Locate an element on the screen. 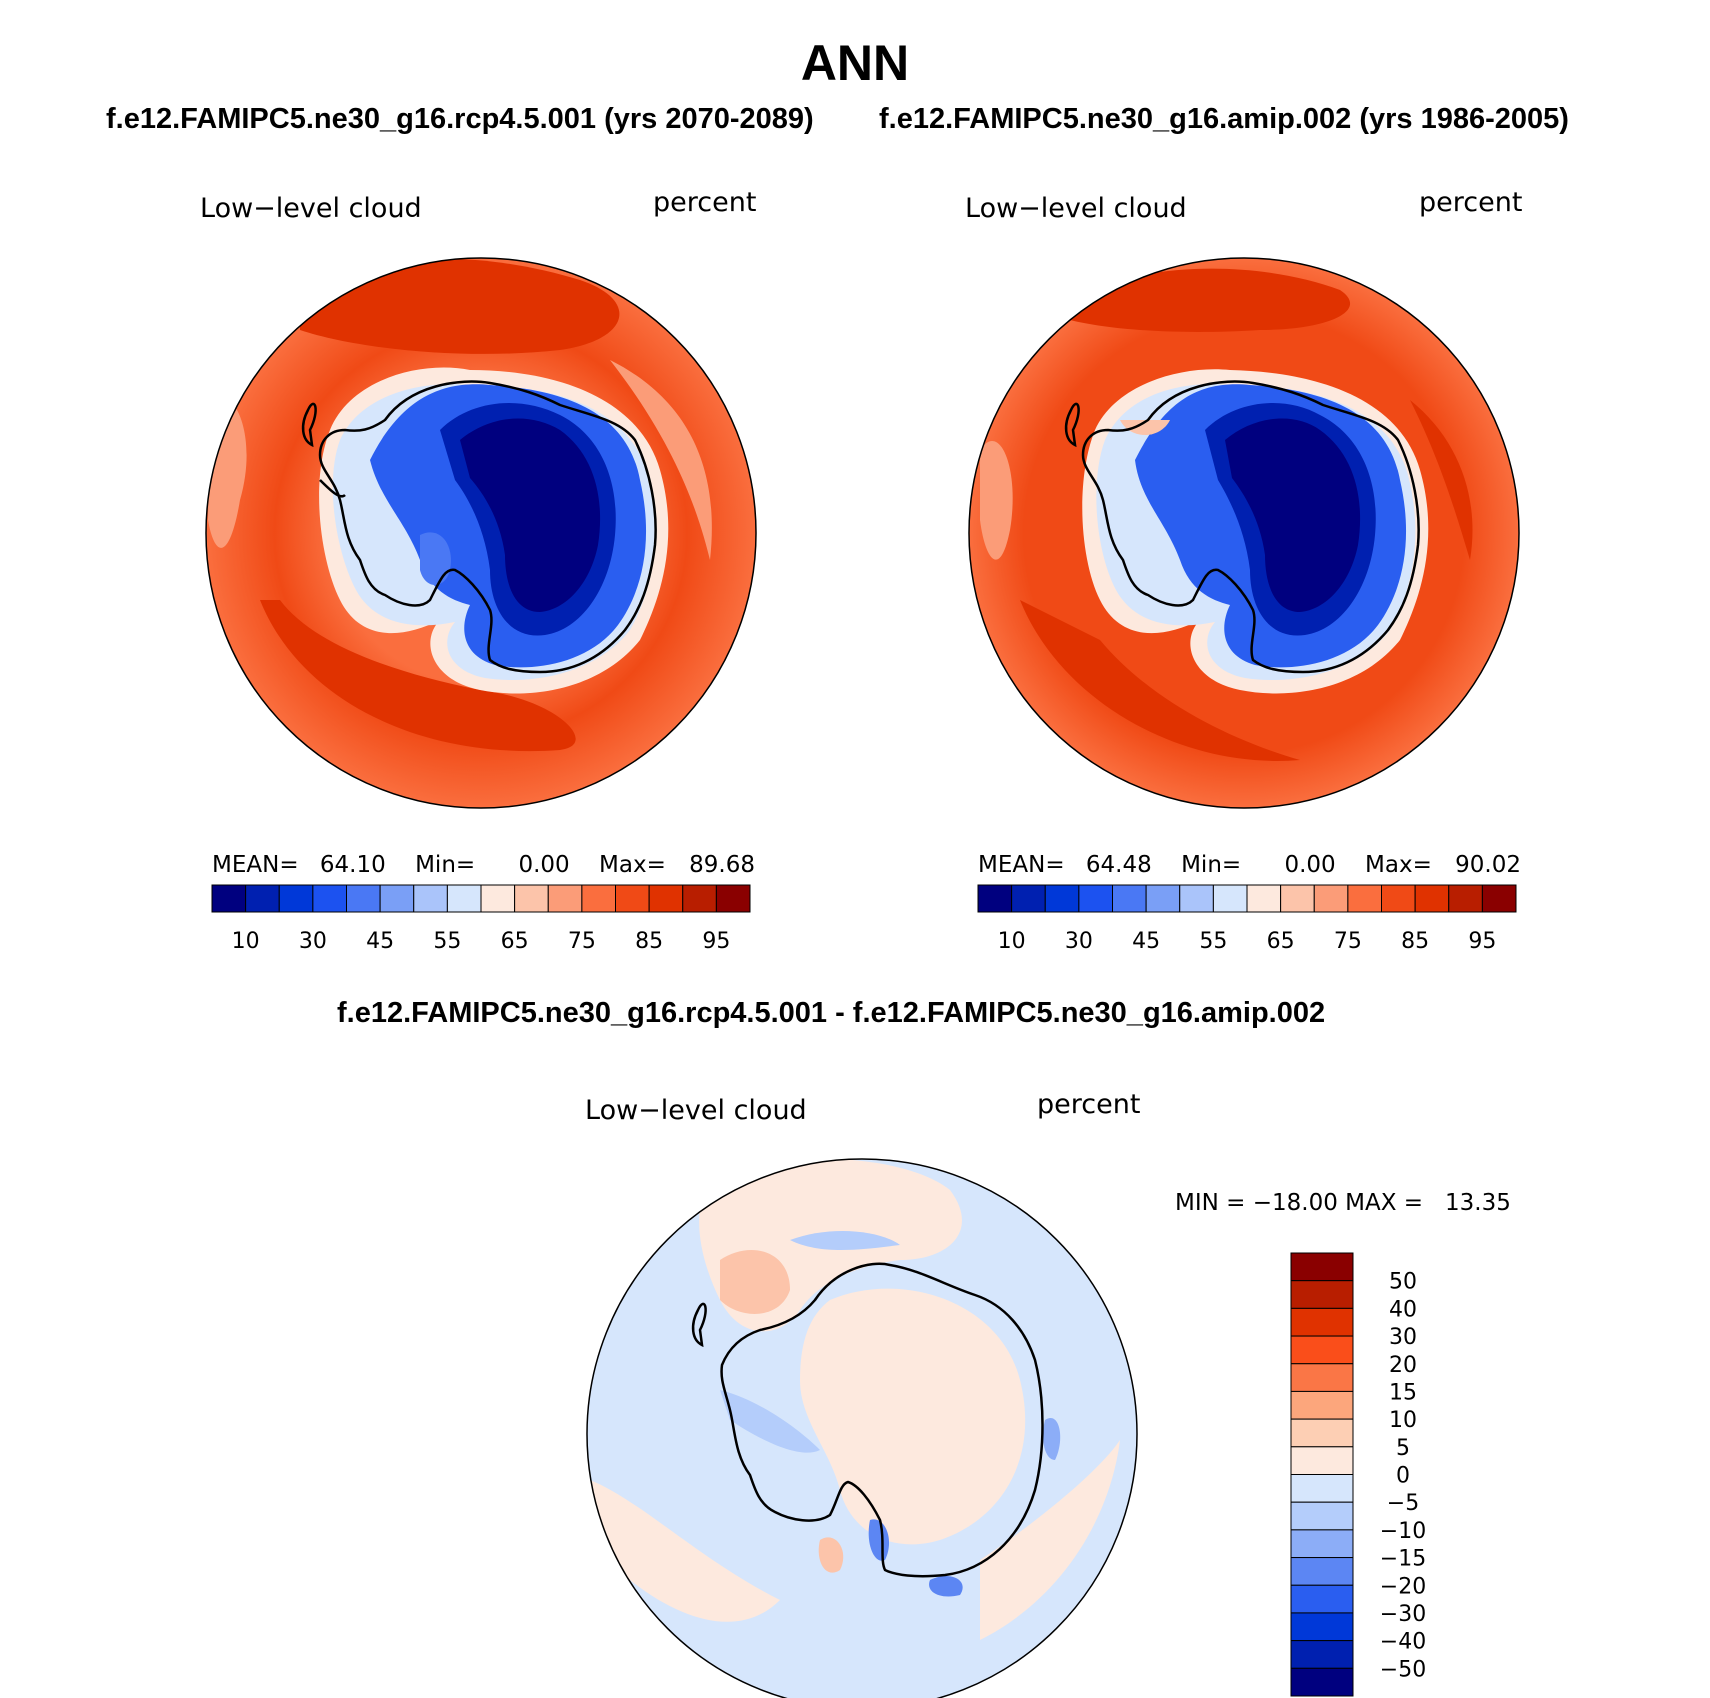 This screenshot has width=1710, height=1698. case-b-max-value: 90.02 is located at coordinates (1488, 865).